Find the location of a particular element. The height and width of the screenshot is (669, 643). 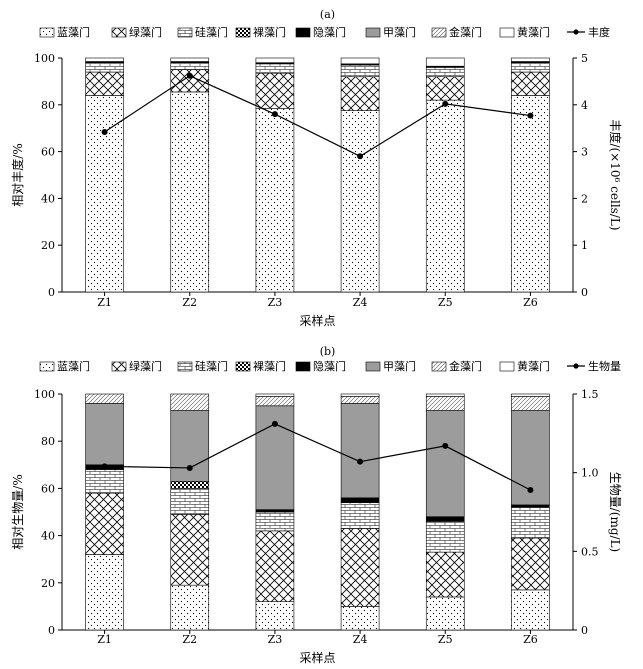

y-tick-label: 100 is located at coordinates (44, 58).